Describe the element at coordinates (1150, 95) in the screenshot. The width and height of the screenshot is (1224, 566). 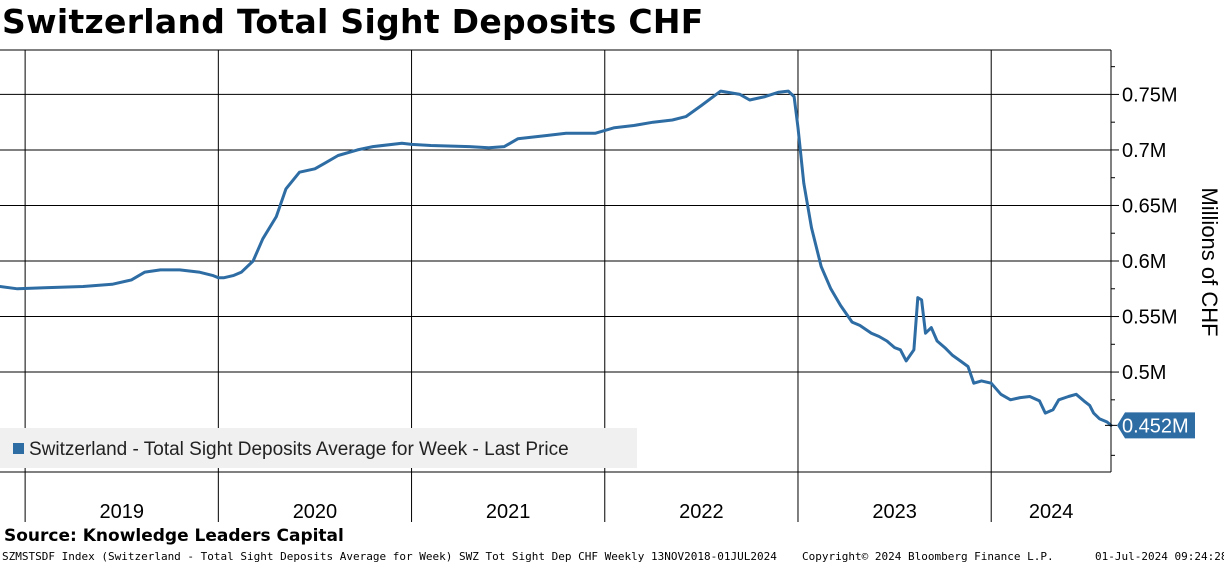
I see `y-tick-label: 0.75M` at that location.